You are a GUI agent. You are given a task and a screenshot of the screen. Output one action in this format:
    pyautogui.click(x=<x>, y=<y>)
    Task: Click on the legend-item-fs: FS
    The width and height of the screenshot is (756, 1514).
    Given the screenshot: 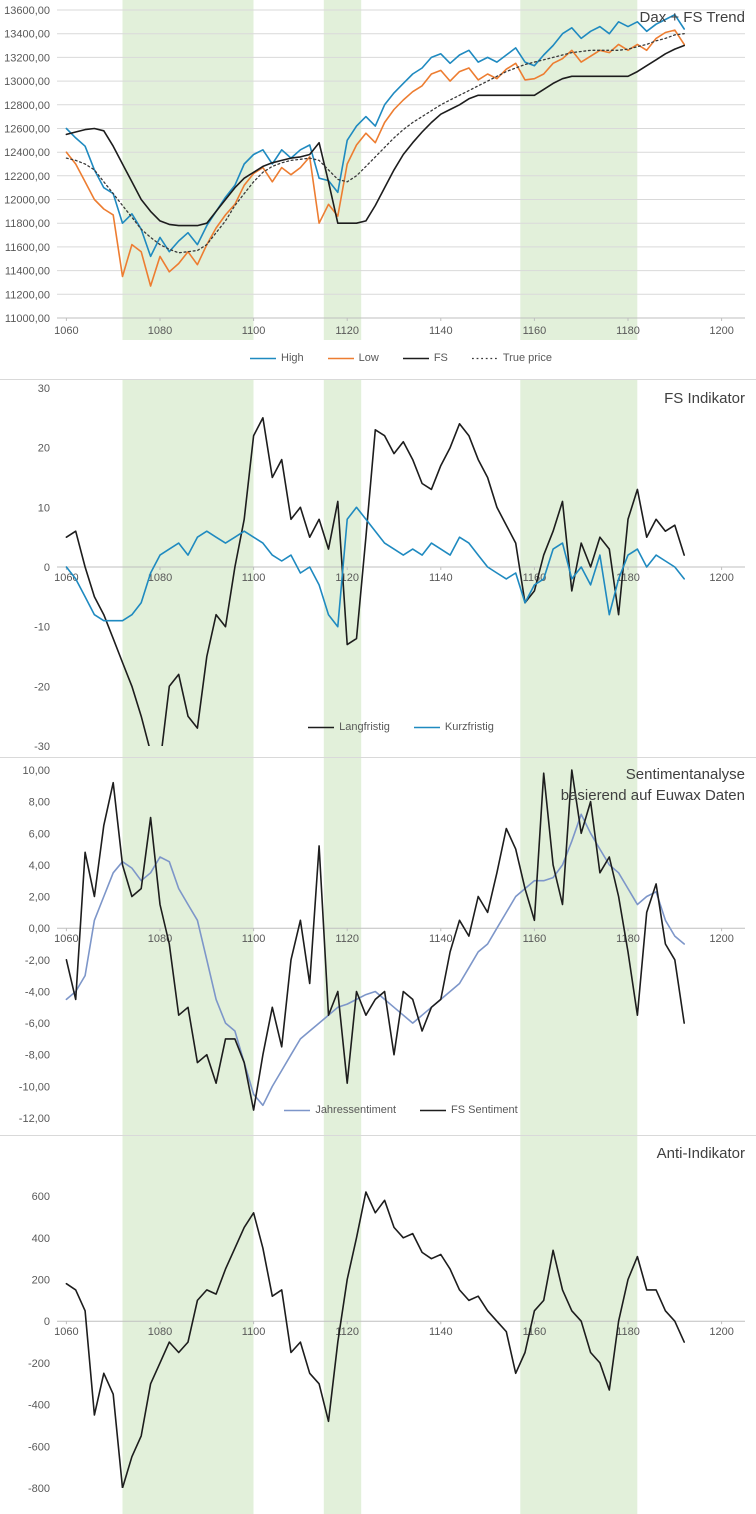 What is the action you would take?
    pyautogui.click(x=425, y=358)
    